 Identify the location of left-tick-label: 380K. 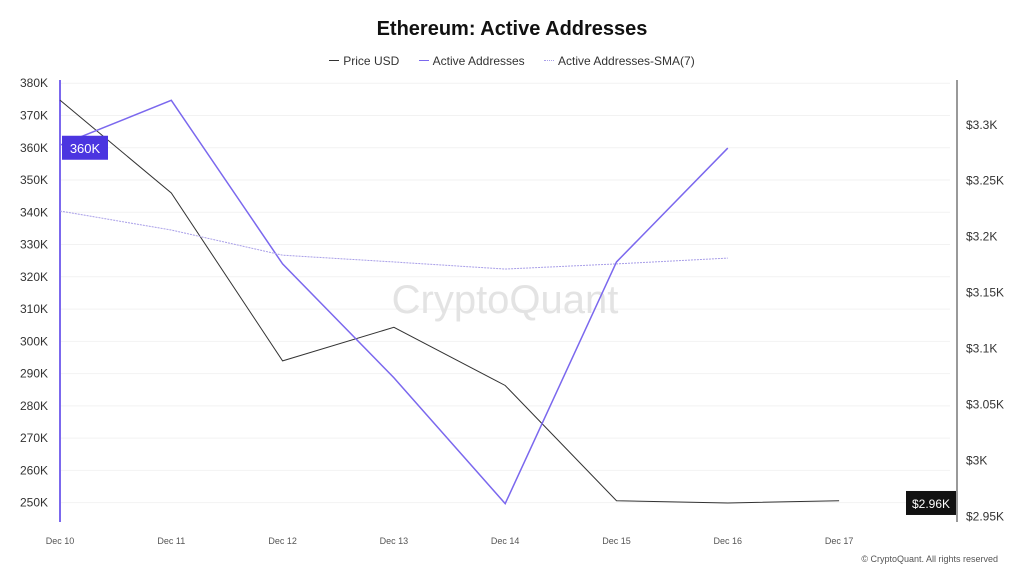
(34, 83).